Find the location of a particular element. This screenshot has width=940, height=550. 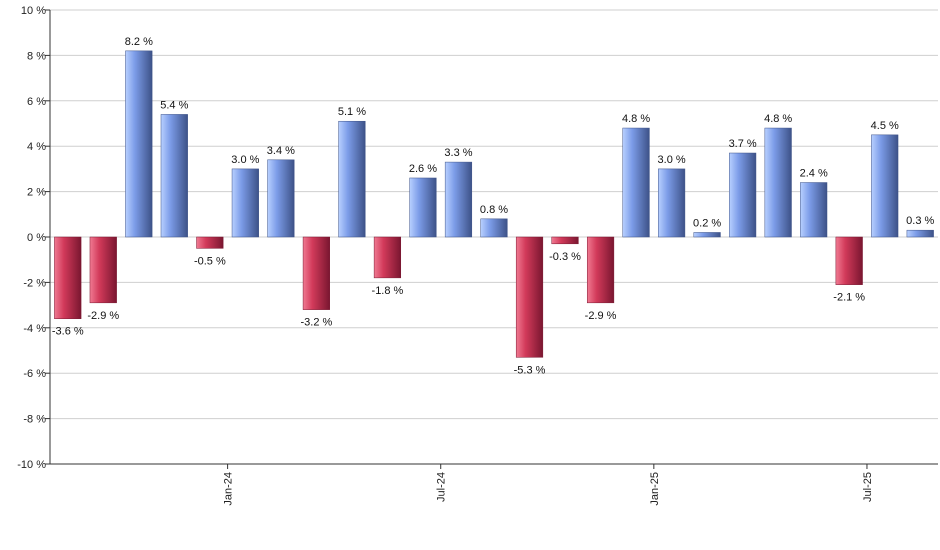

bar-value-label: 0.3 % is located at coordinates (920, 221).